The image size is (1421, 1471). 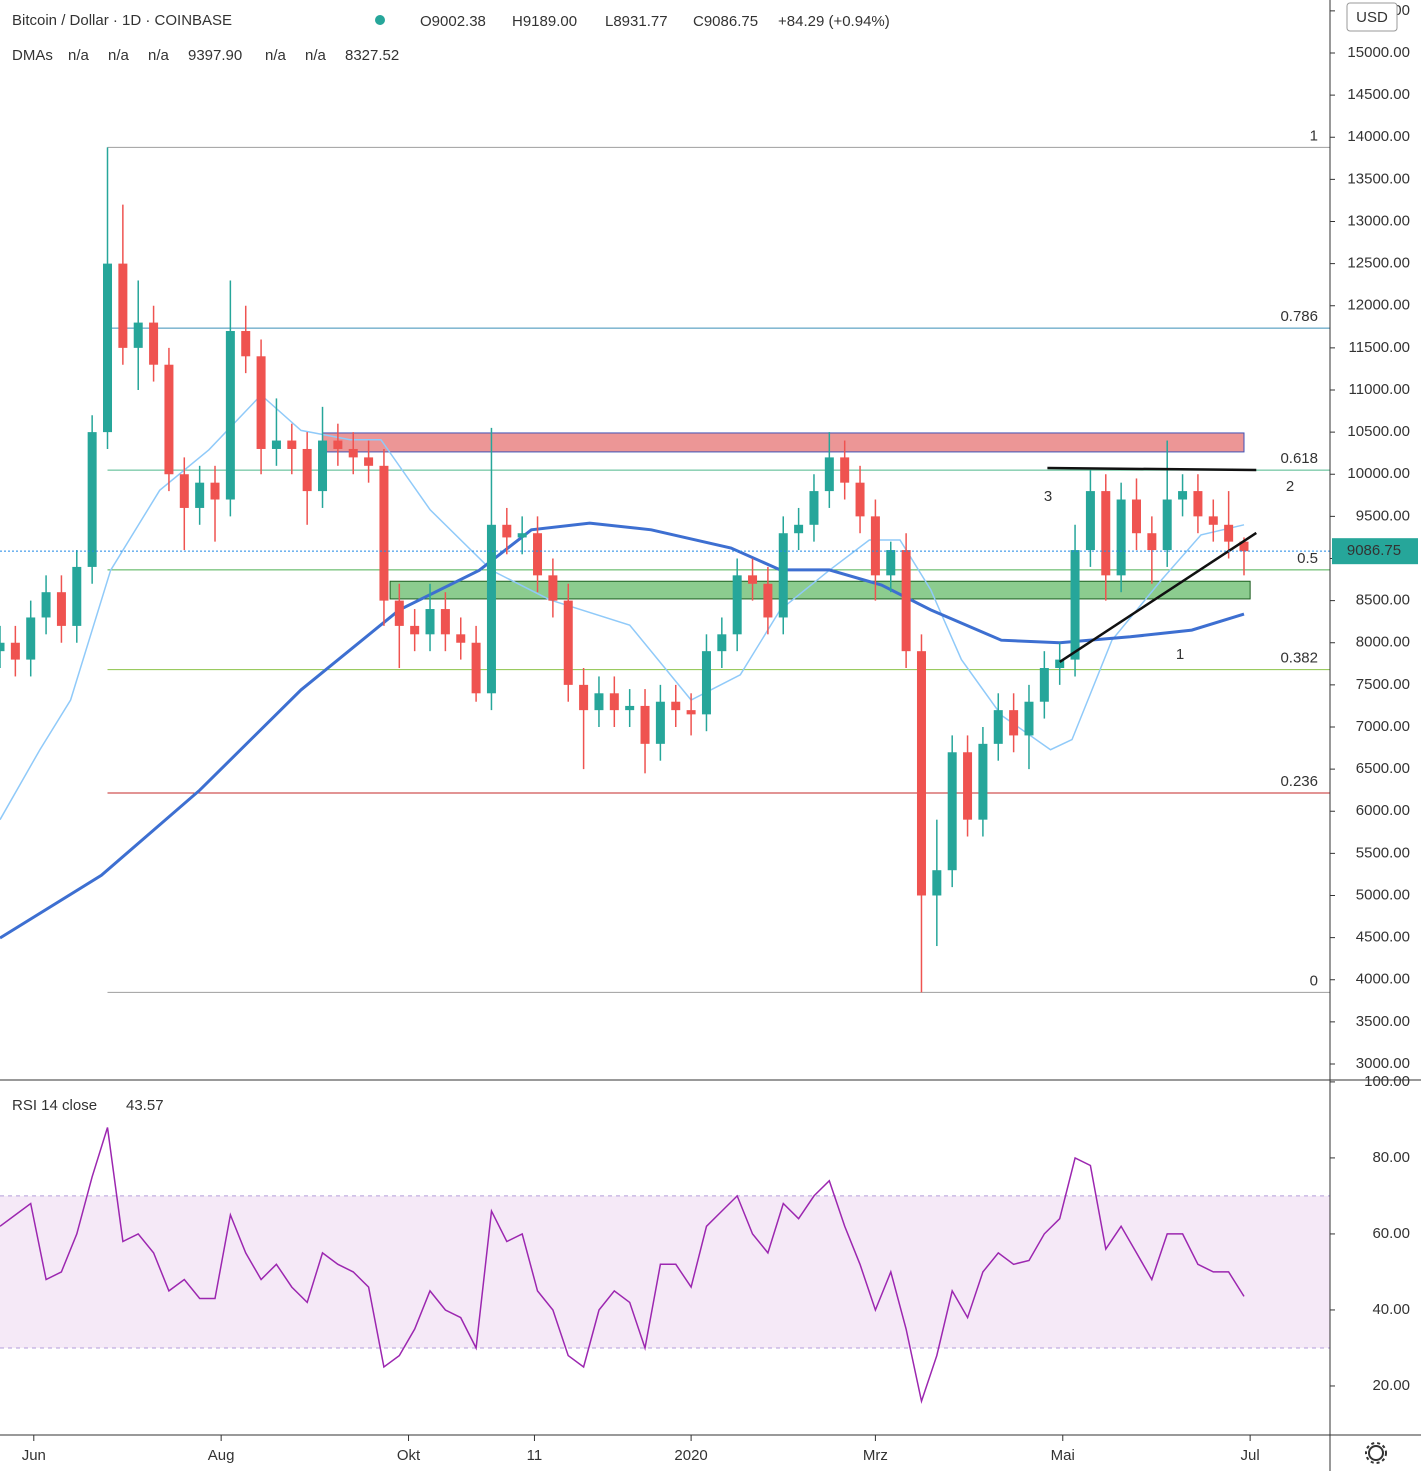 I want to click on fib-label: 0.786, so click(x=1299, y=316).